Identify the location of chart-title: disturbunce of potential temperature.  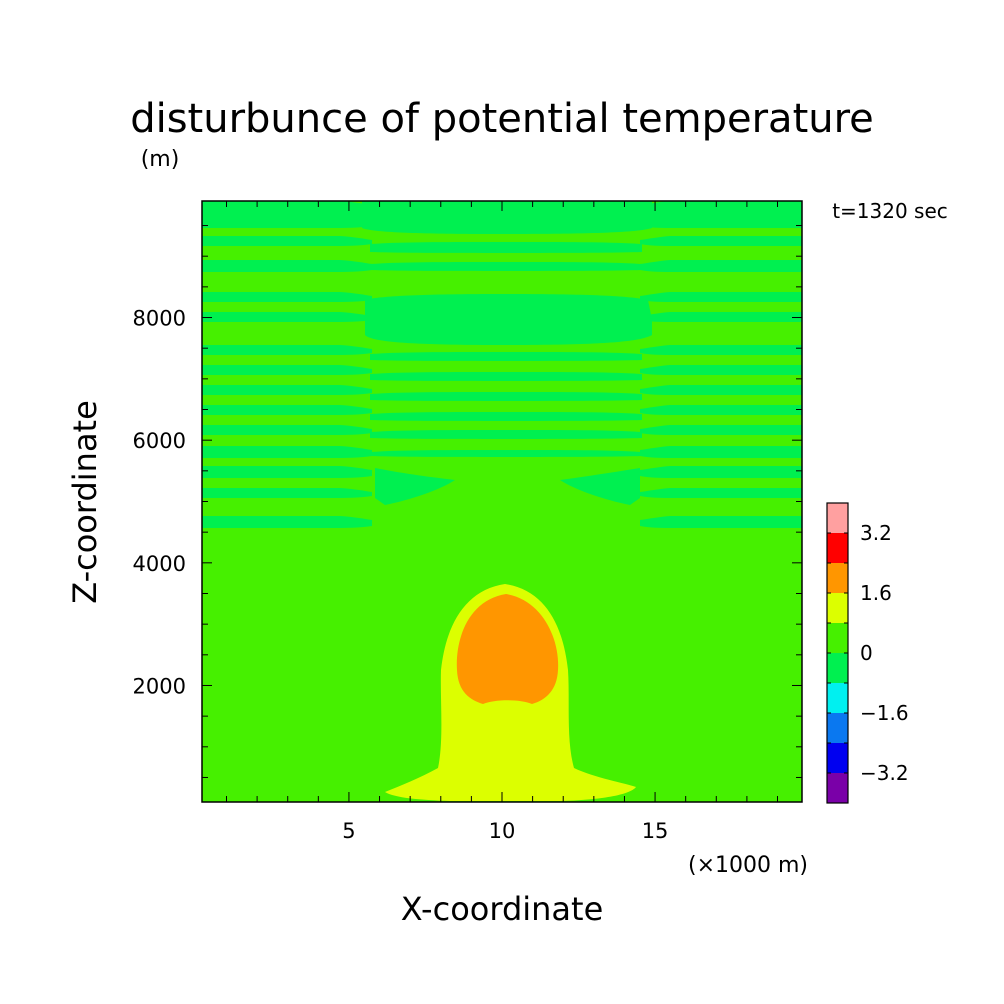
(502, 119).